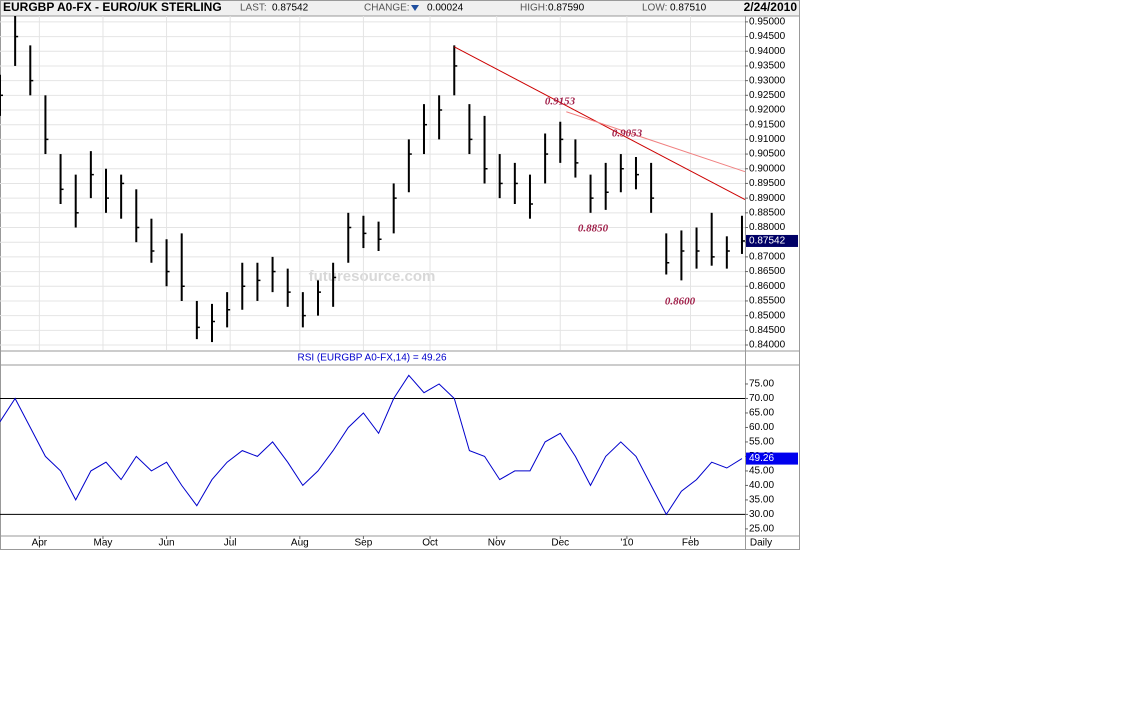 The image size is (1125, 717). What do you see at coordinates (593, 229) in the screenshot?
I see `annotation: 0.8850` at bounding box center [593, 229].